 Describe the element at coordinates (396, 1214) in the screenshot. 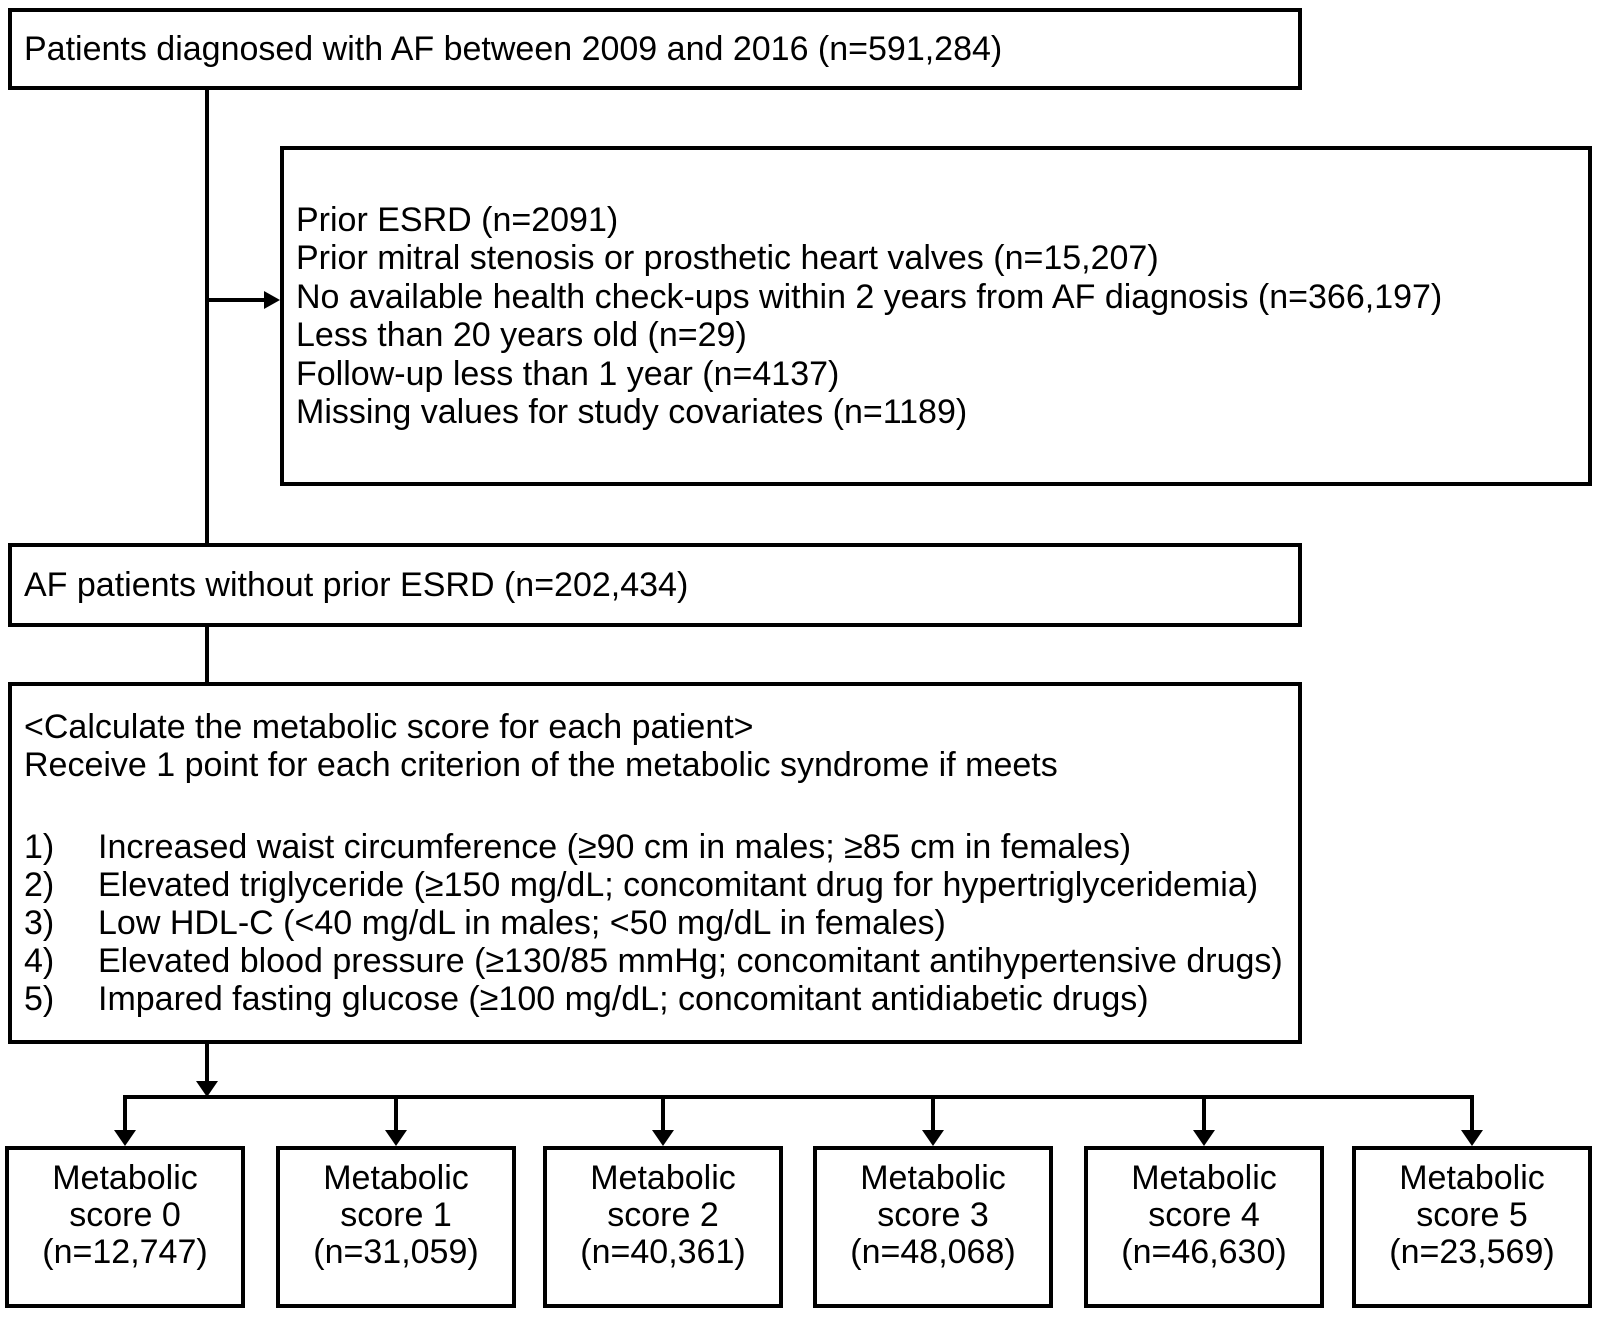

I see `score-box-line: score 1` at that location.